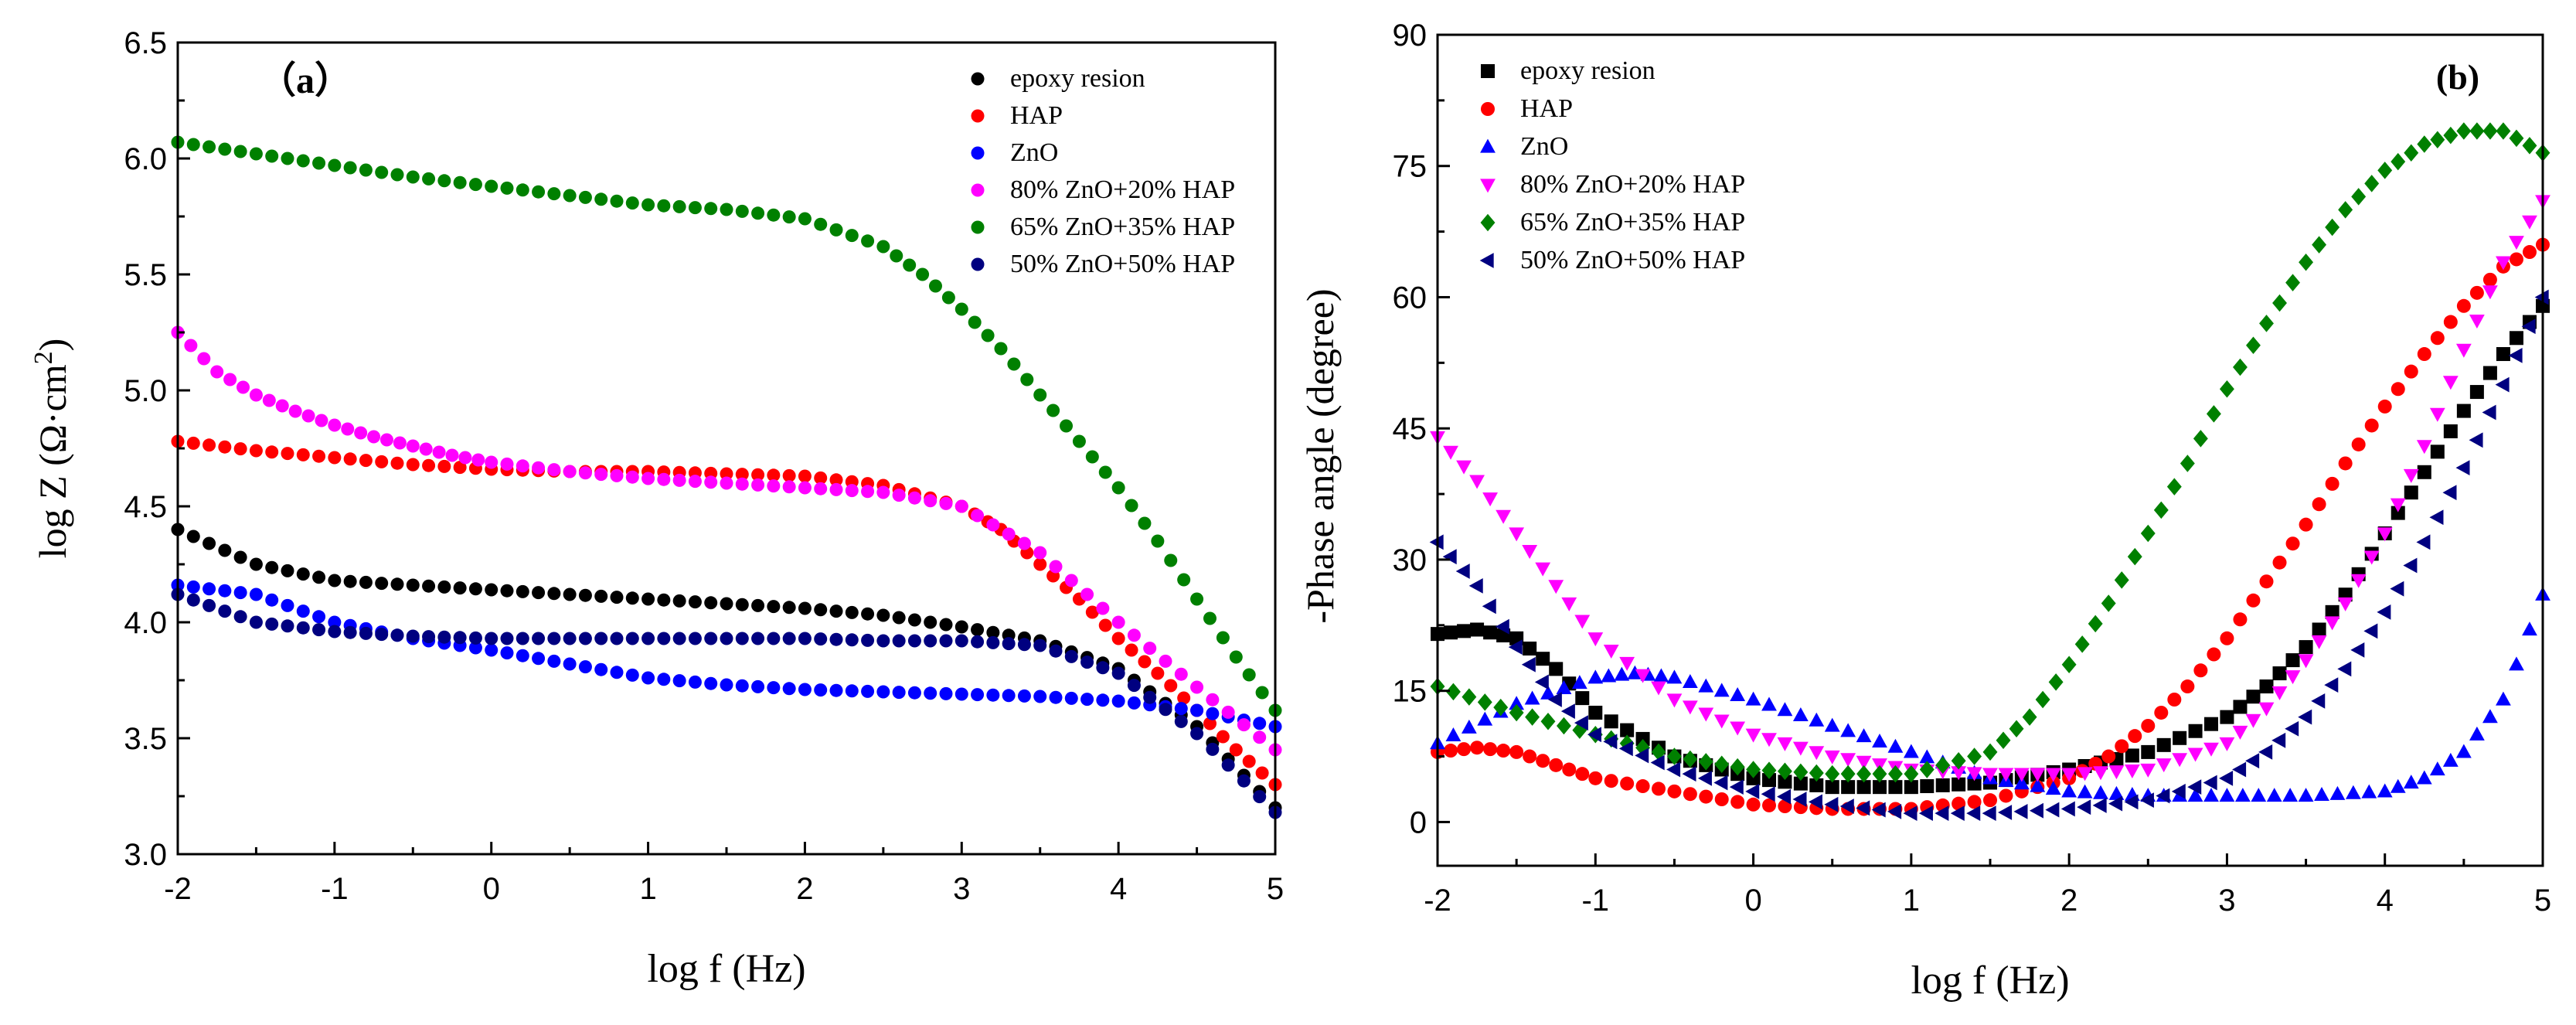 The height and width of the screenshot is (1025, 2576). What do you see at coordinates (1122, 189) in the screenshot?
I see `chart-a-legend-label: 80% ZnO+20% HAP` at bounding box center [1122, 189].